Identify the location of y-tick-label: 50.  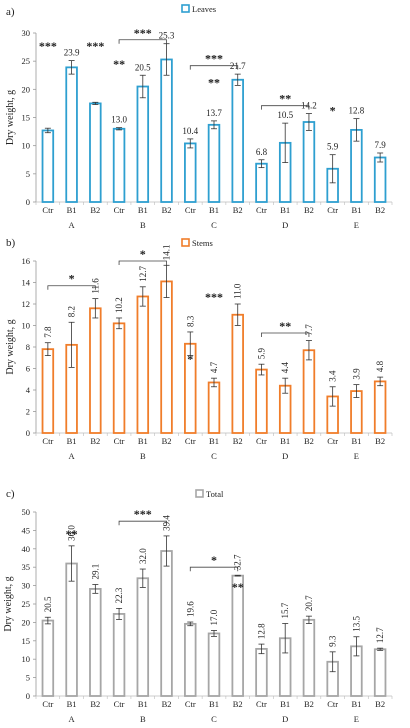
(26, 512).